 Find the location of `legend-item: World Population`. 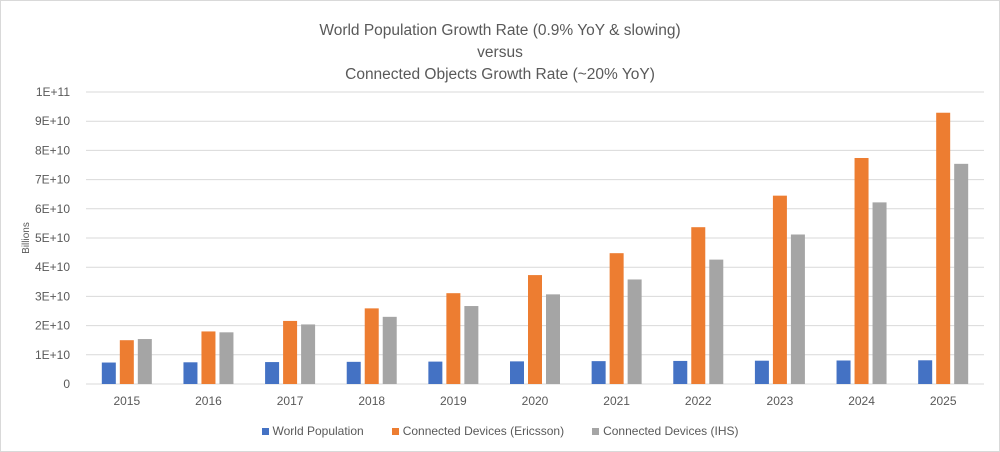

legend-item: World Population is located at coordinates (312, 431).